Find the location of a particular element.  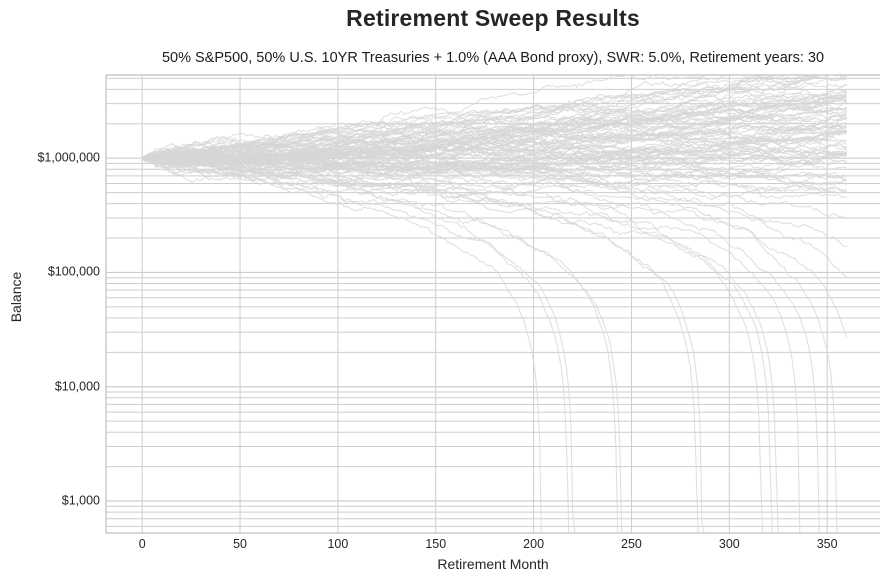

x-tick-label: 0 is located at coordinates (142, 544).